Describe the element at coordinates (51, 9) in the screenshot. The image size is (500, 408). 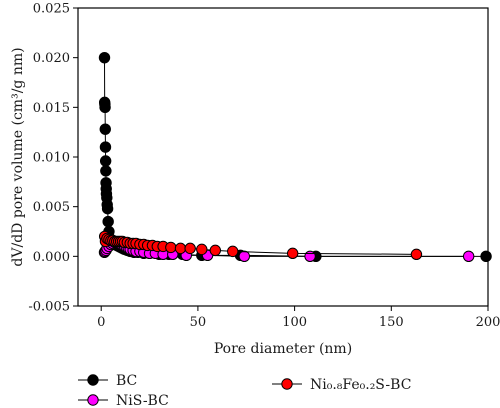
I see `y-tick-label: 0.025` at that location.